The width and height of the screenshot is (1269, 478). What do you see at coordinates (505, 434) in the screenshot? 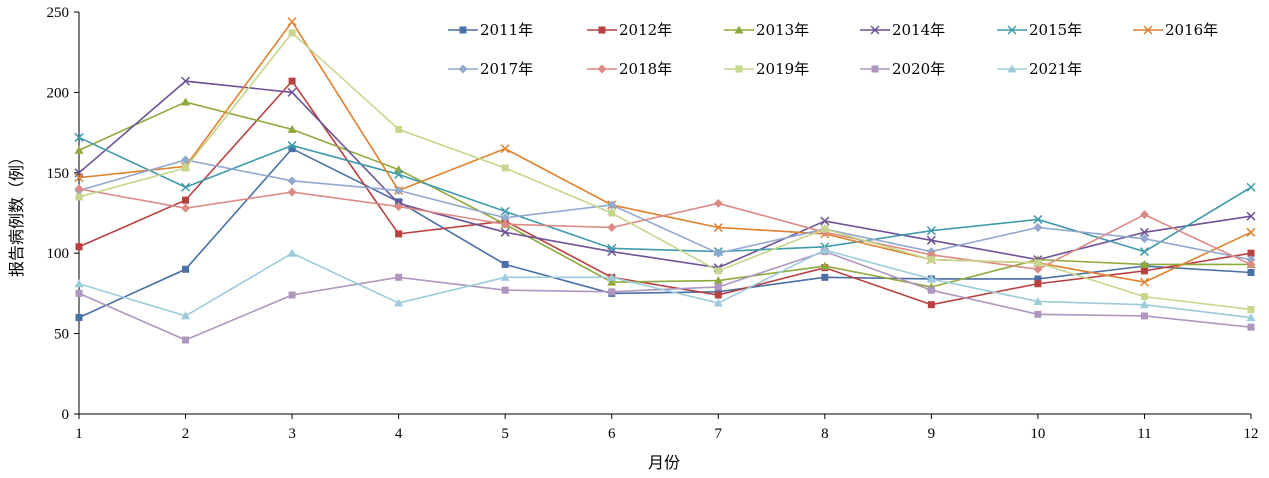
I see `x-tick-label: 5` at bounding box center [505, 434].